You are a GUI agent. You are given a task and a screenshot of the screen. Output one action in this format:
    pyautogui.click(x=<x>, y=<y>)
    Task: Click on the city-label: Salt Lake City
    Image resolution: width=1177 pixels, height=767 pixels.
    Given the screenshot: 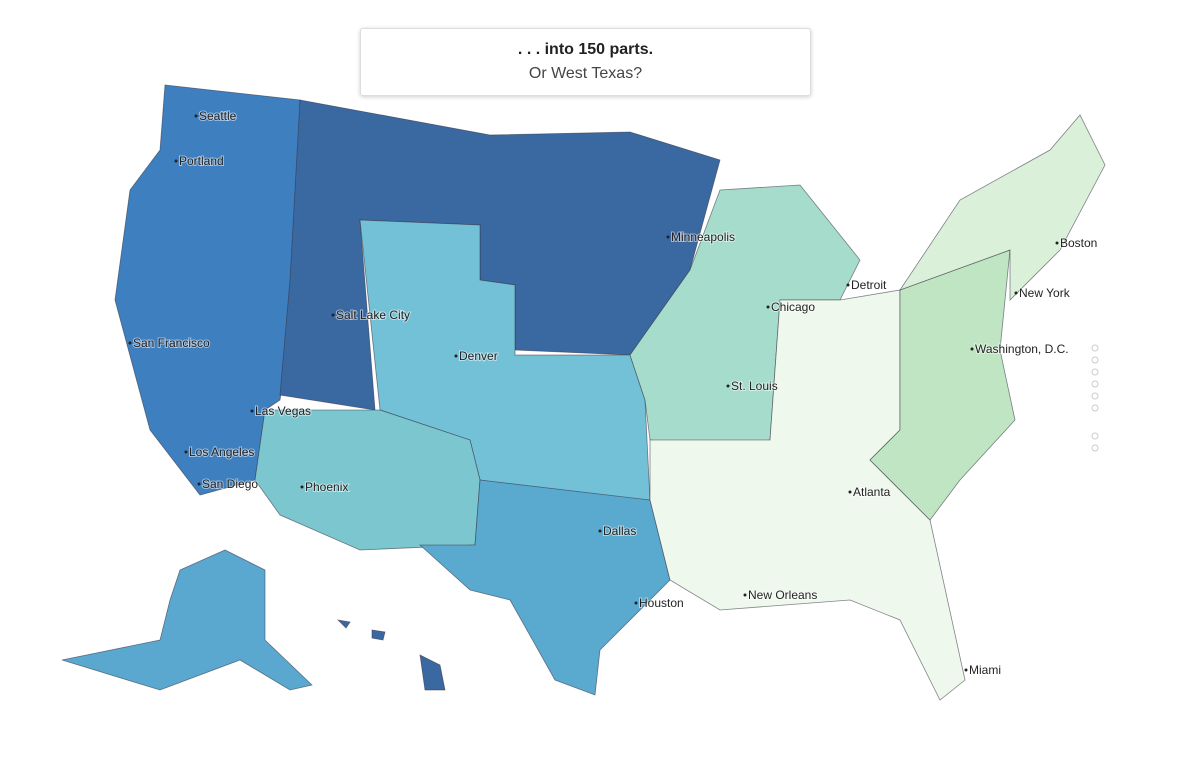 What is the action you would take?
    pyautogui.click(x=373, y=315)
    